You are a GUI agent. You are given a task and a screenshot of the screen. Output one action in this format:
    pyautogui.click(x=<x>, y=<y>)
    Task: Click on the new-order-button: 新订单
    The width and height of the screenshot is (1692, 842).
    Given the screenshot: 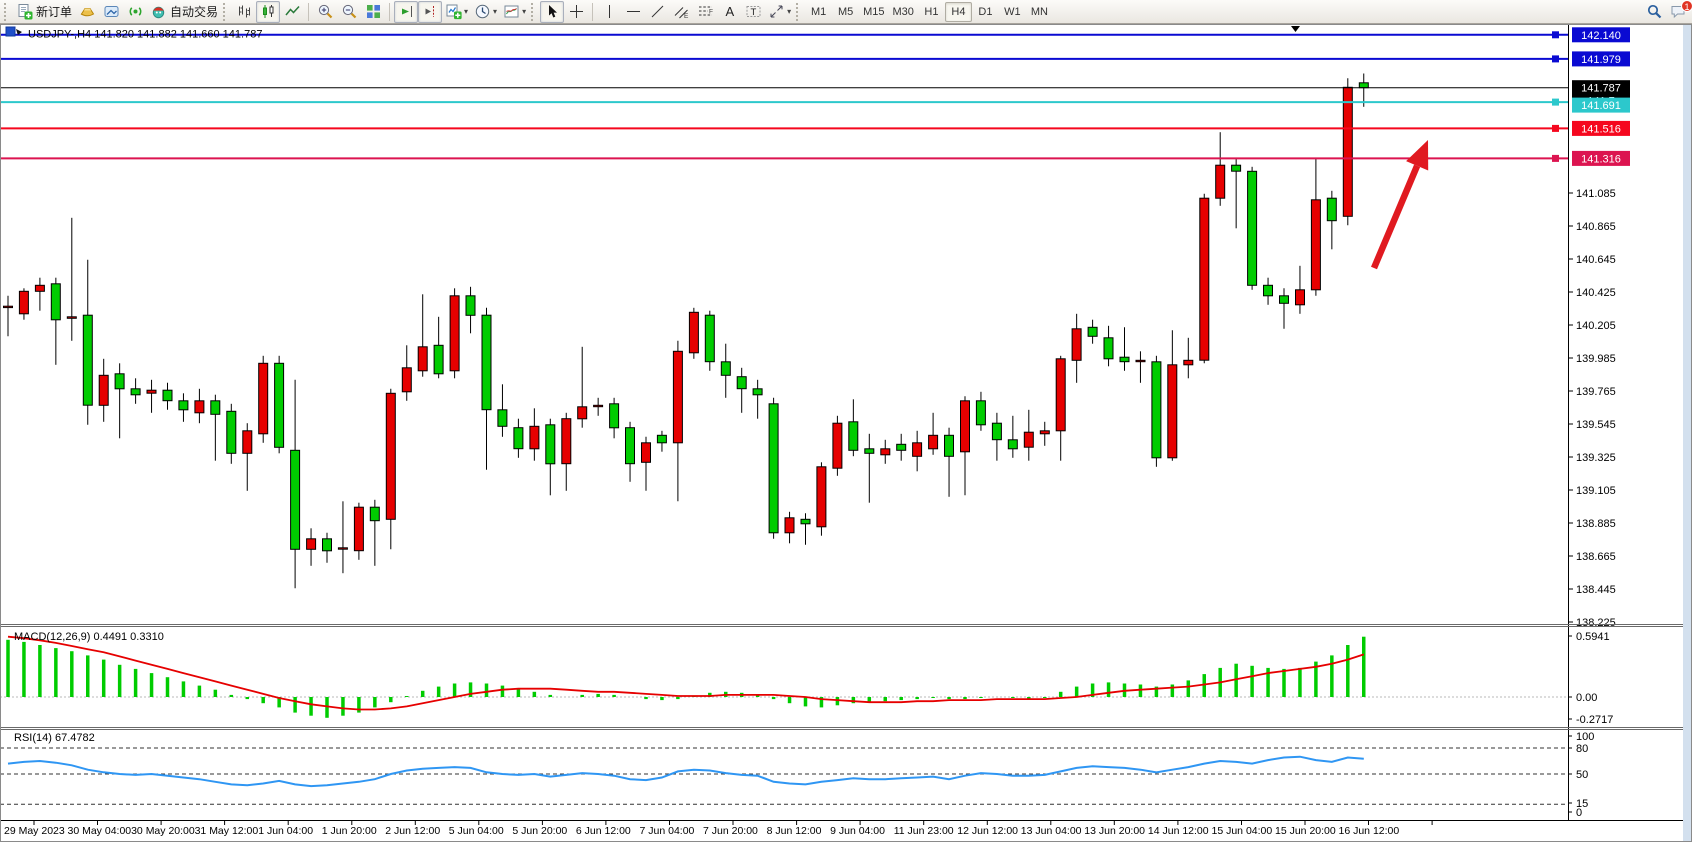 What is the action you would take?
    pyautogui.click(x=44, y=12)
    